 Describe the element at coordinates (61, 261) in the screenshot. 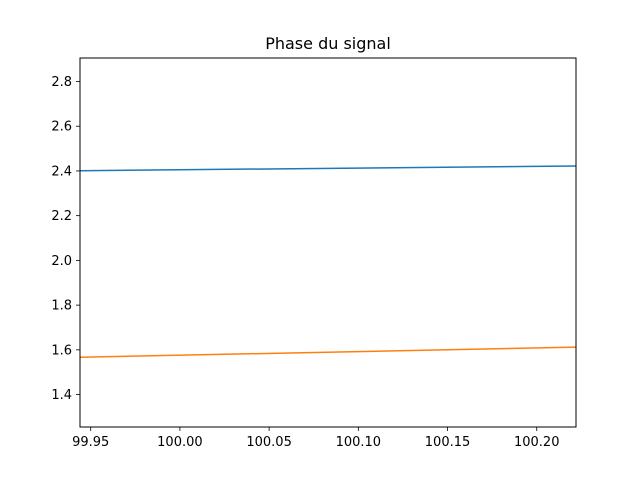

I see `y-tick-label: 2.0` at that location.